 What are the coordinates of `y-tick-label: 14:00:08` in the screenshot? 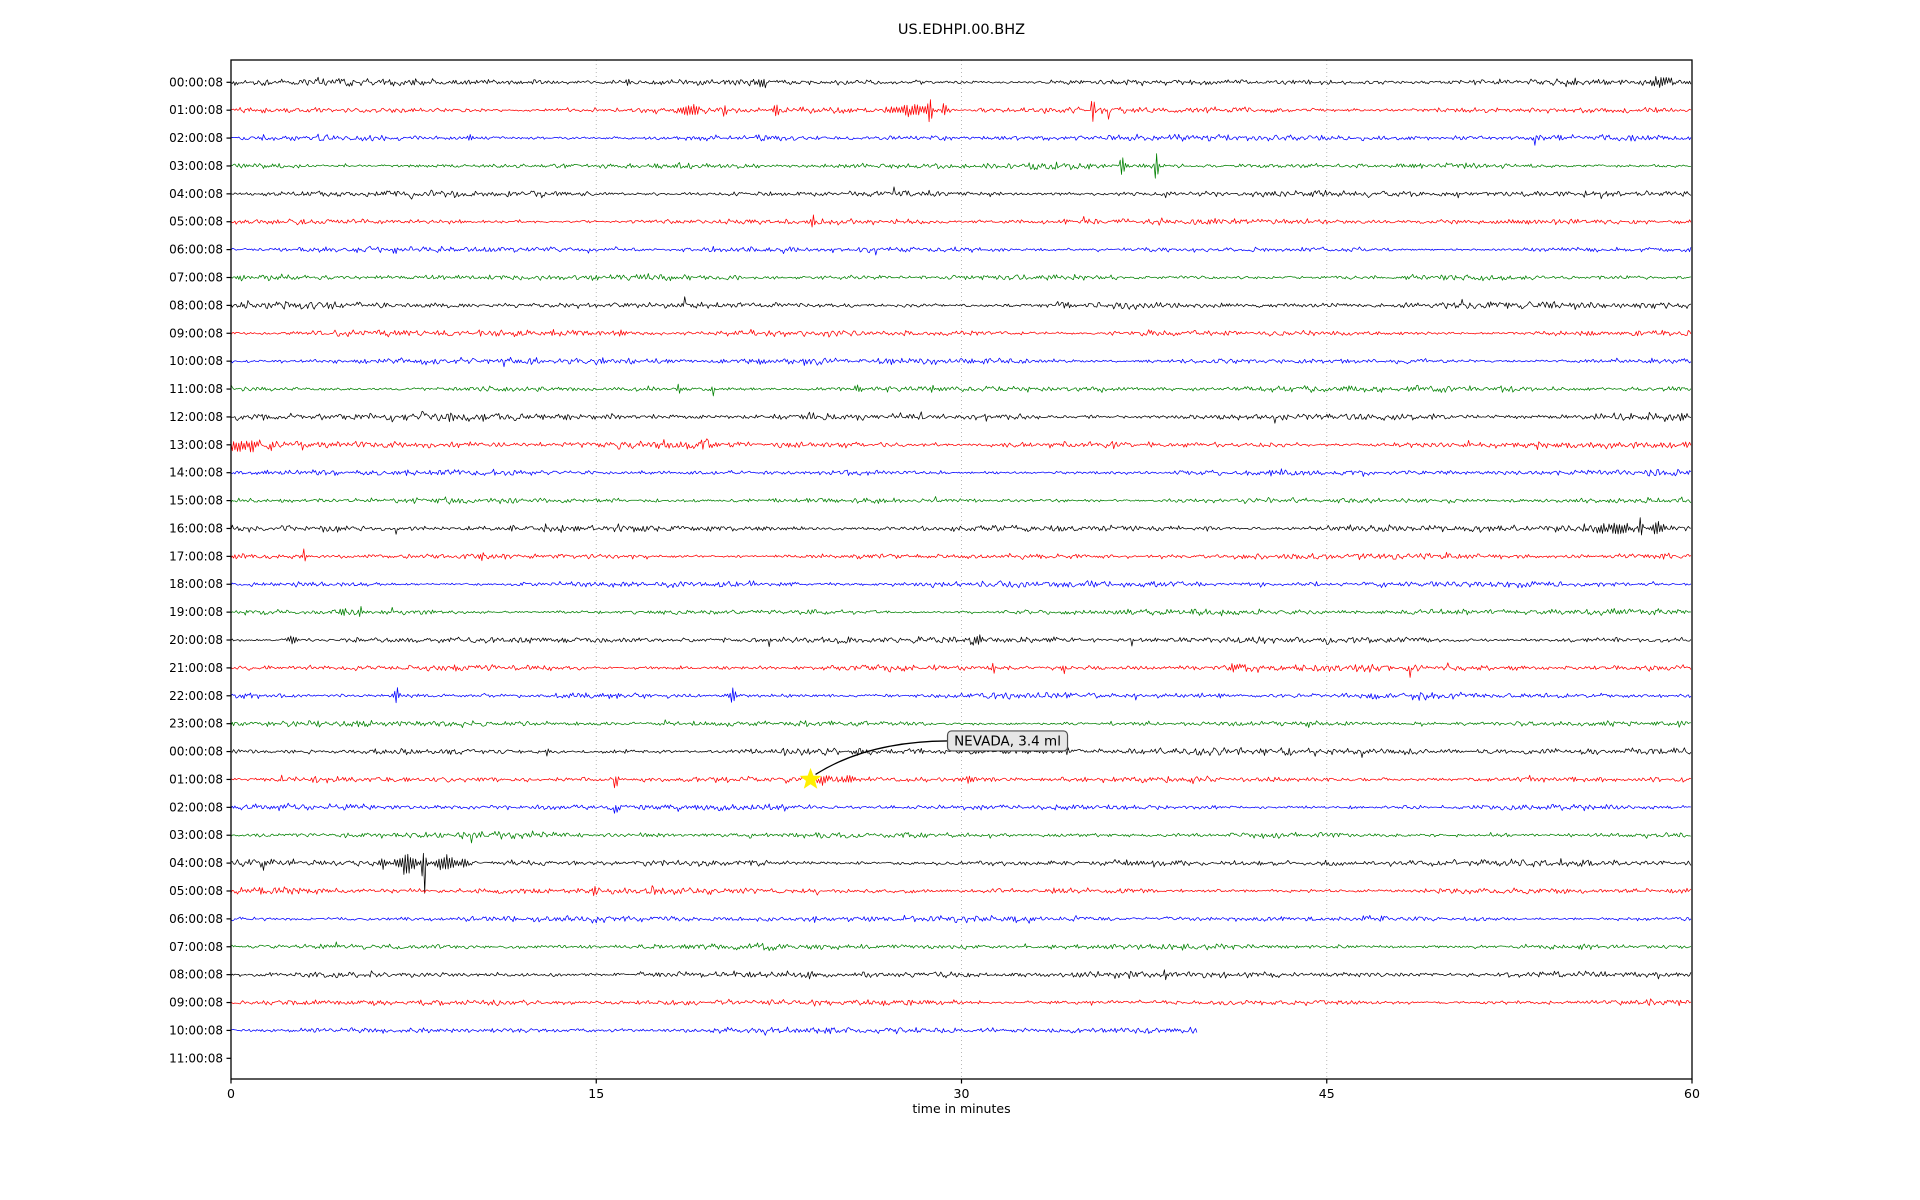 It's located at (196, 473).